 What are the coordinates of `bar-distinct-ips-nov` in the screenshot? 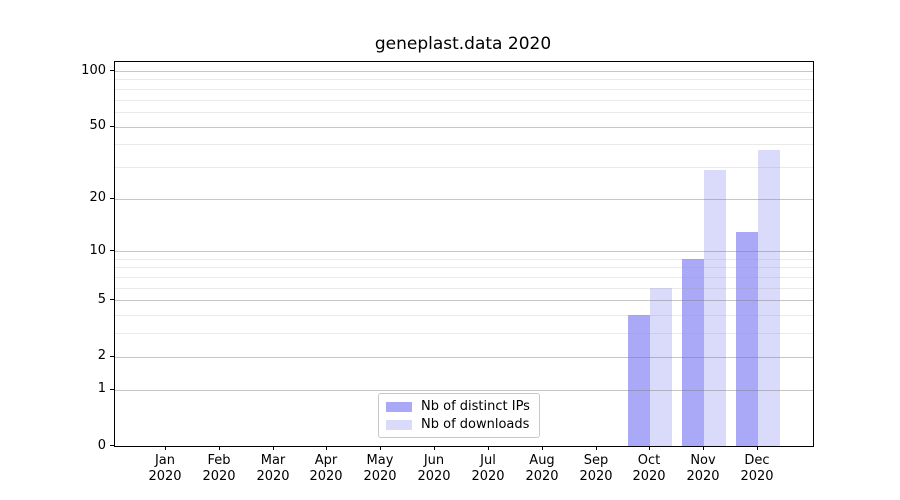 It's located at (693, 352).